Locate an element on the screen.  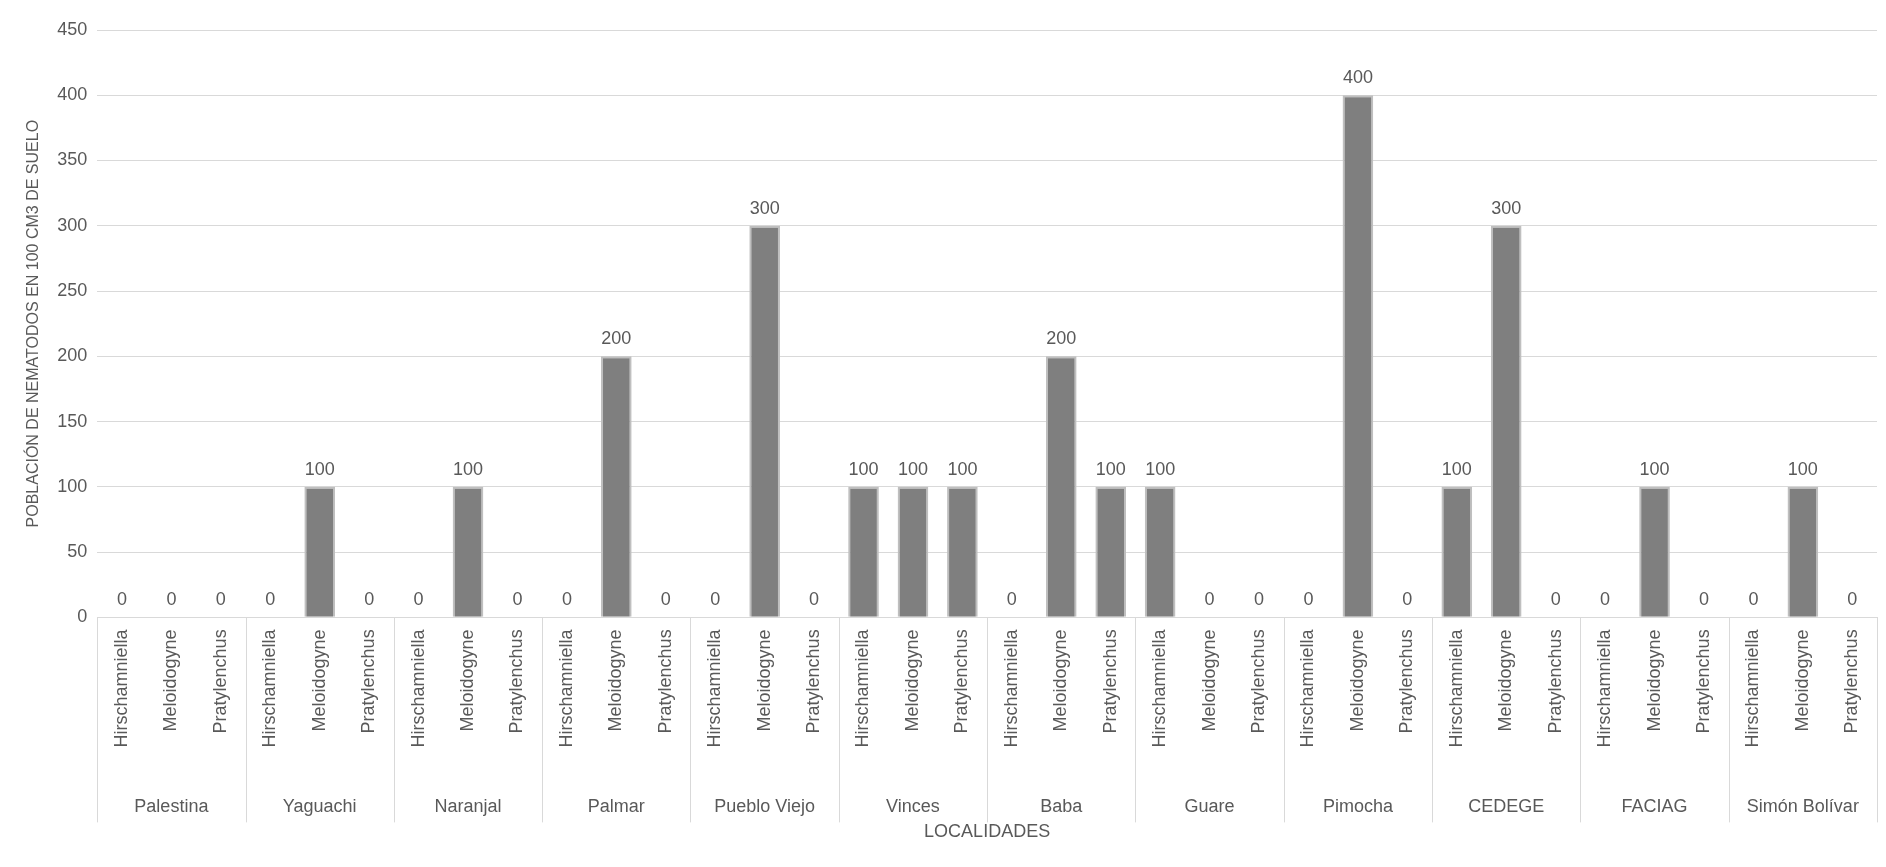
y-tick-label: 0 is located at coordinates (82, 616).